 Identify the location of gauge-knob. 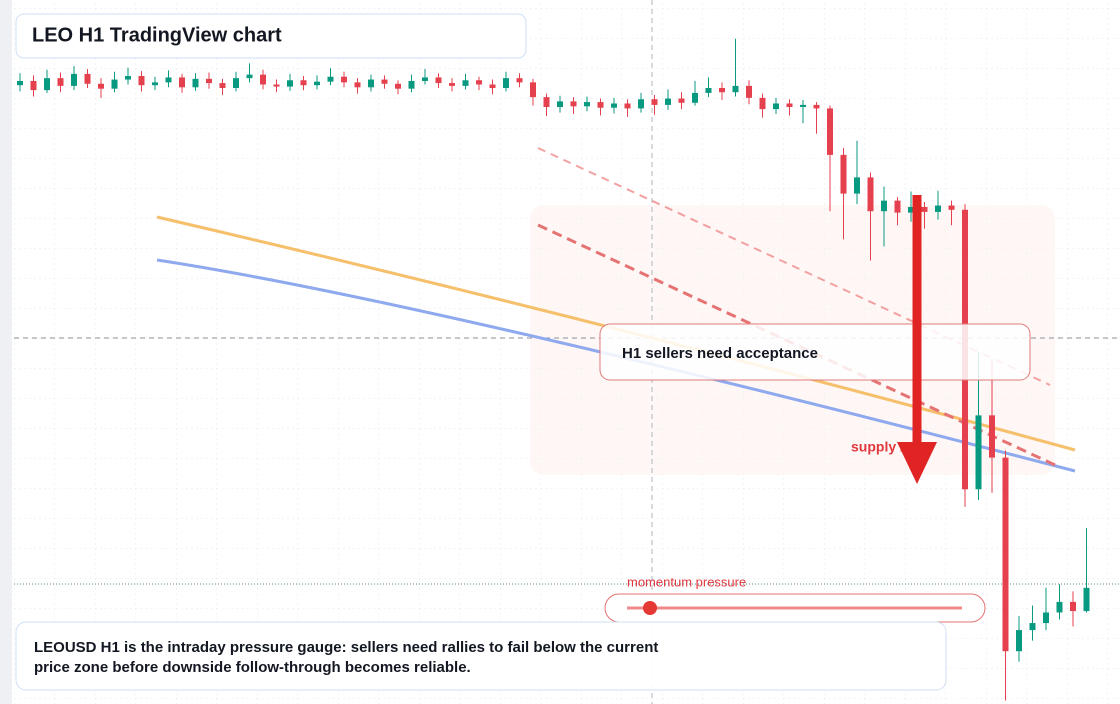
(650, 608).